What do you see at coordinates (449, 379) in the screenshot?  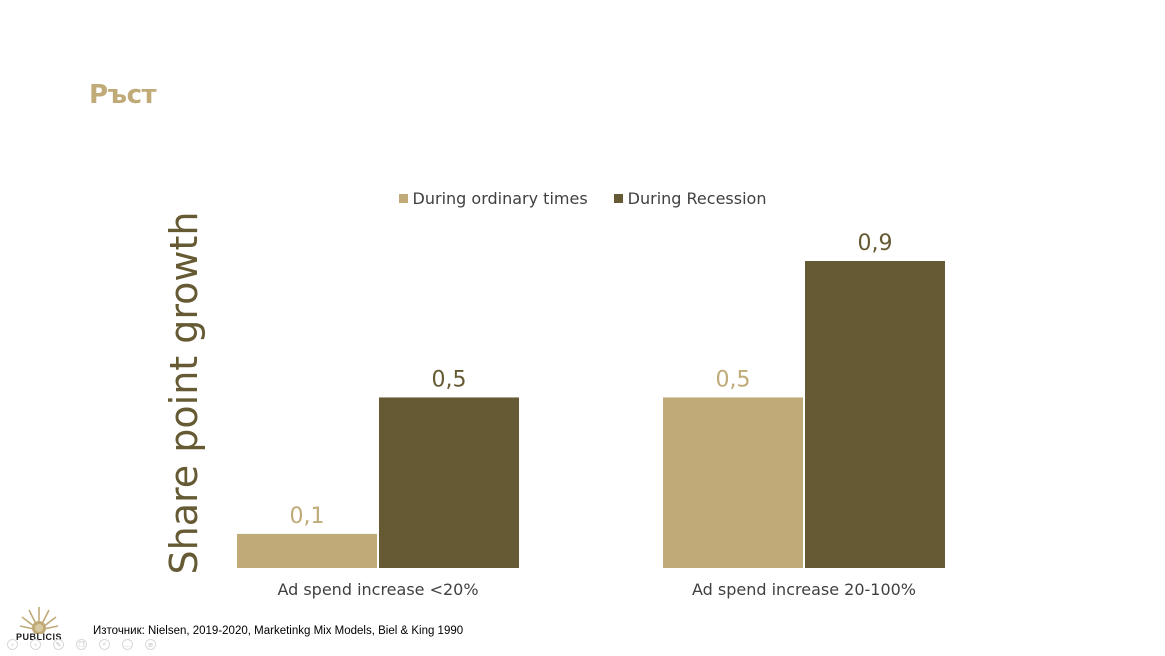 I see `data-label-recession-1: 0,5` at bounding box center [449, 379].